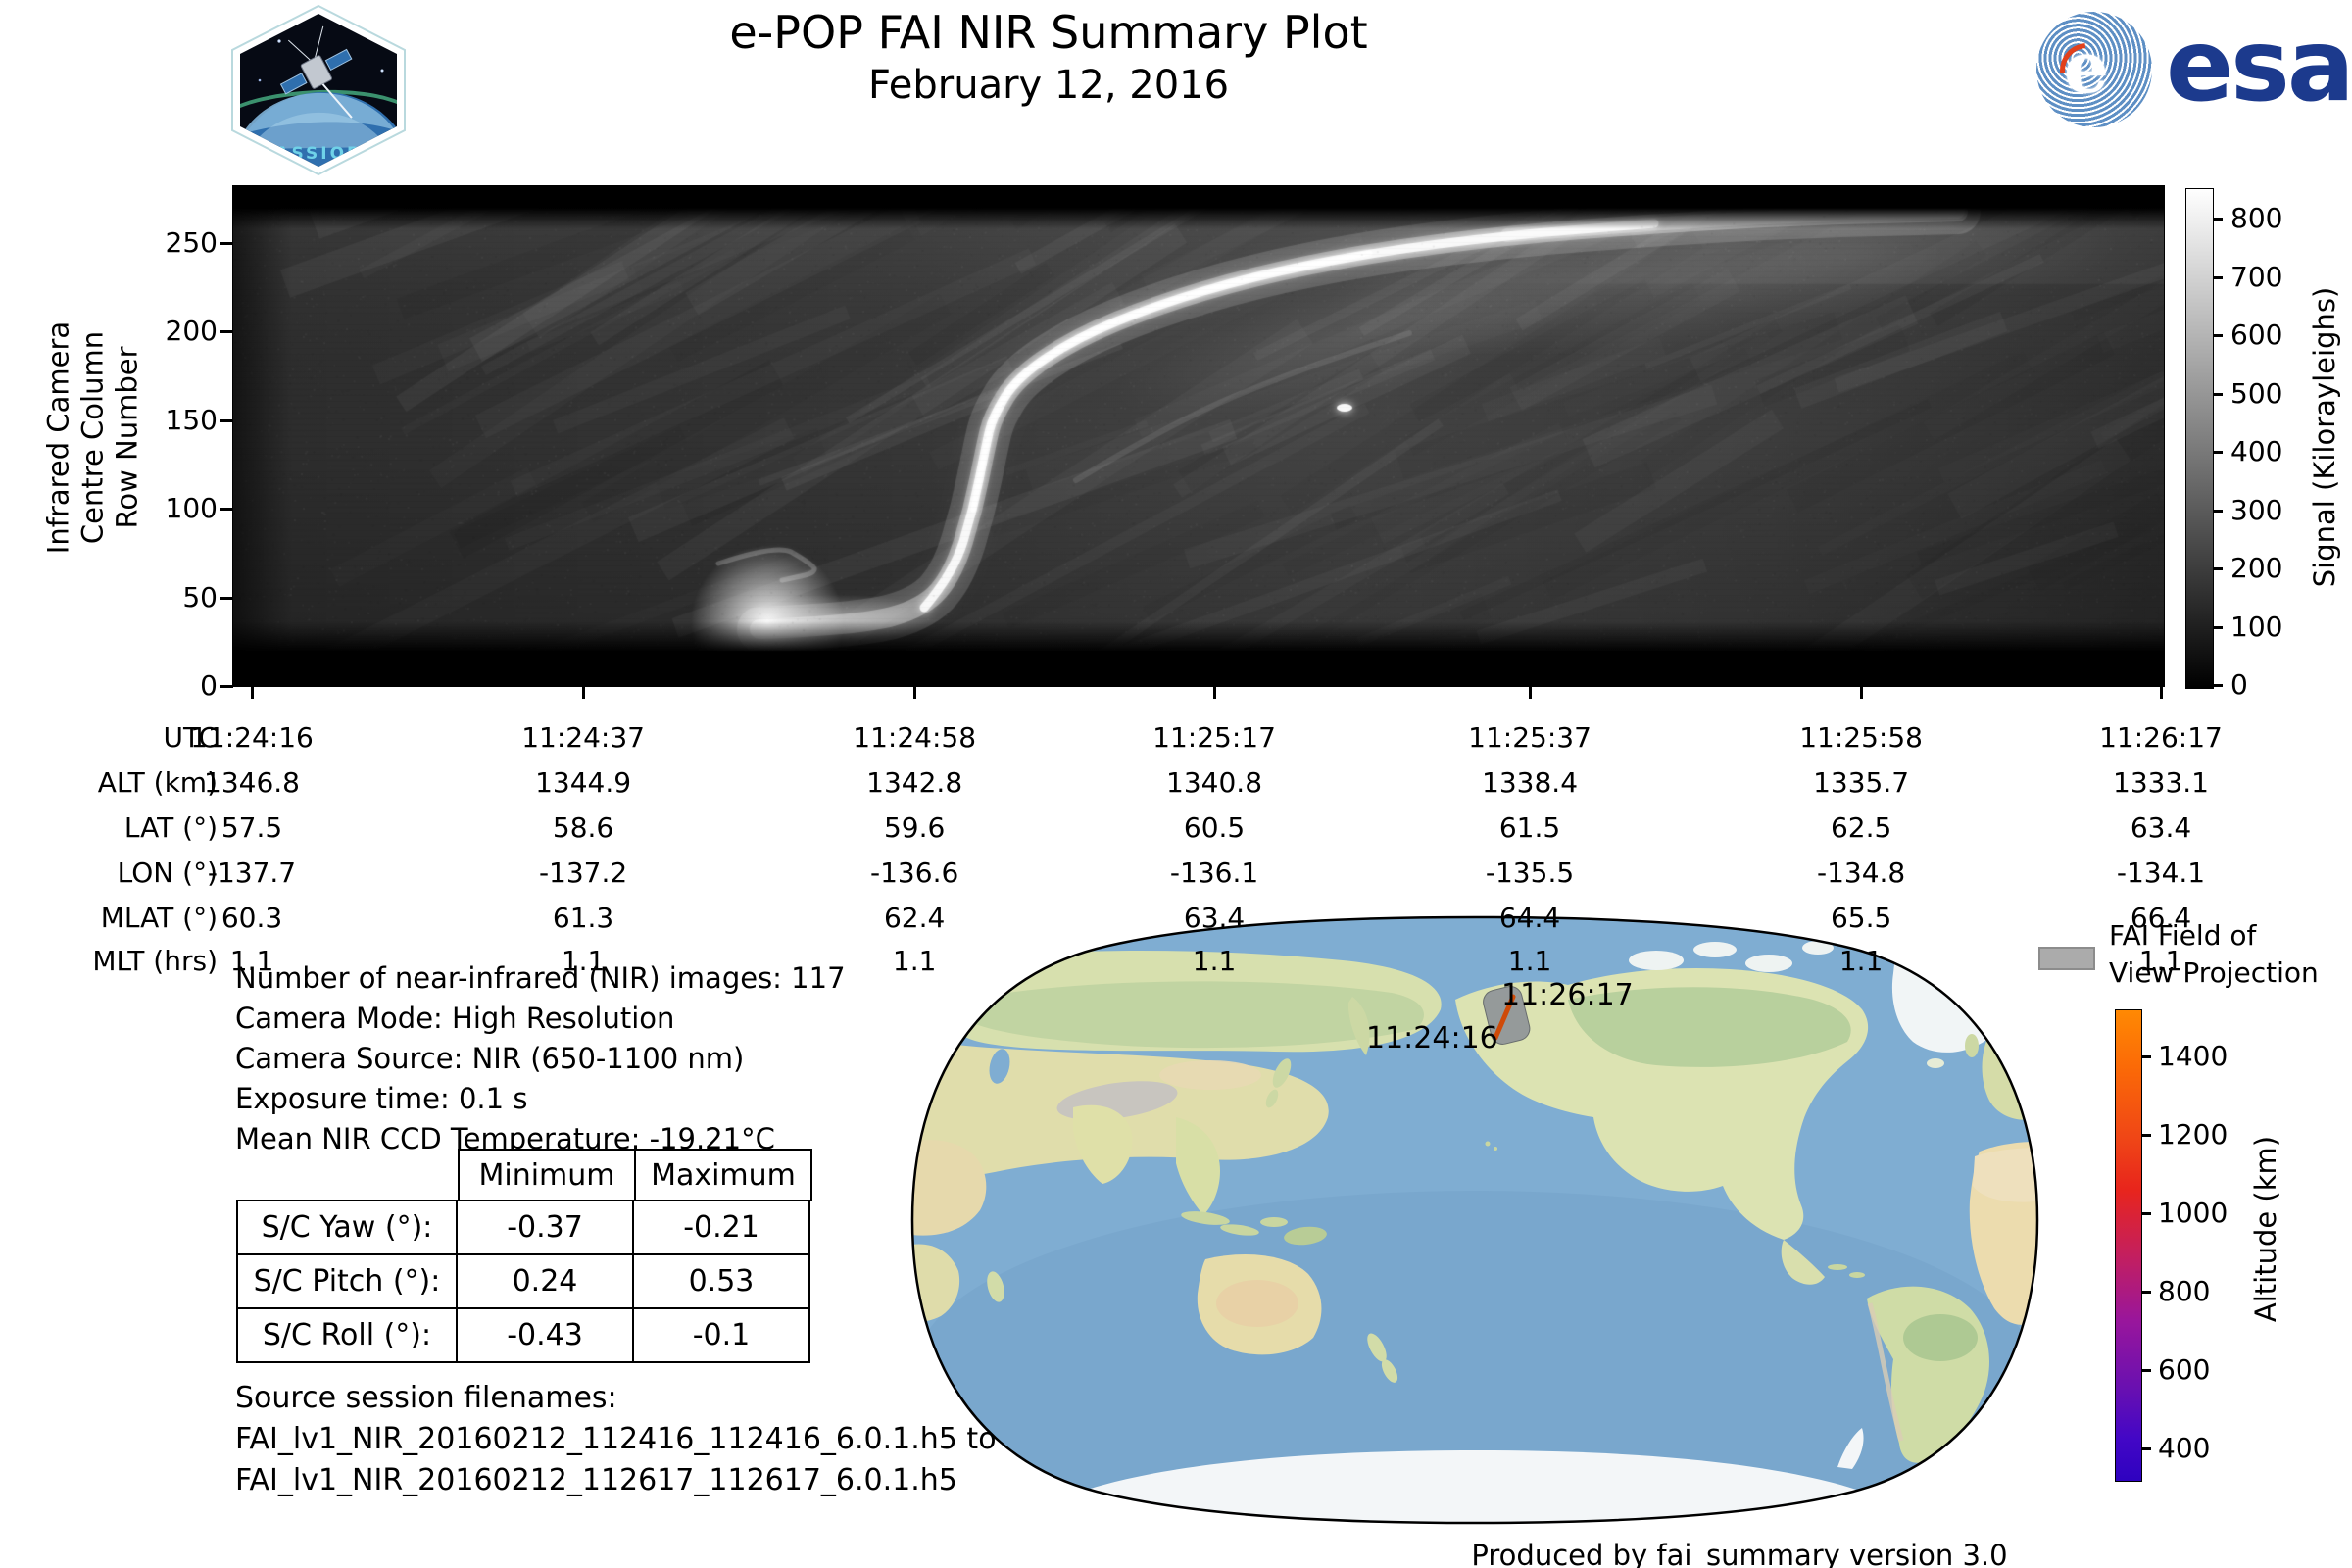  Describe the element at coordinates (381, 1098) in the screenshot. I see `info-line: Exposure time: 0.1 s` at that location.